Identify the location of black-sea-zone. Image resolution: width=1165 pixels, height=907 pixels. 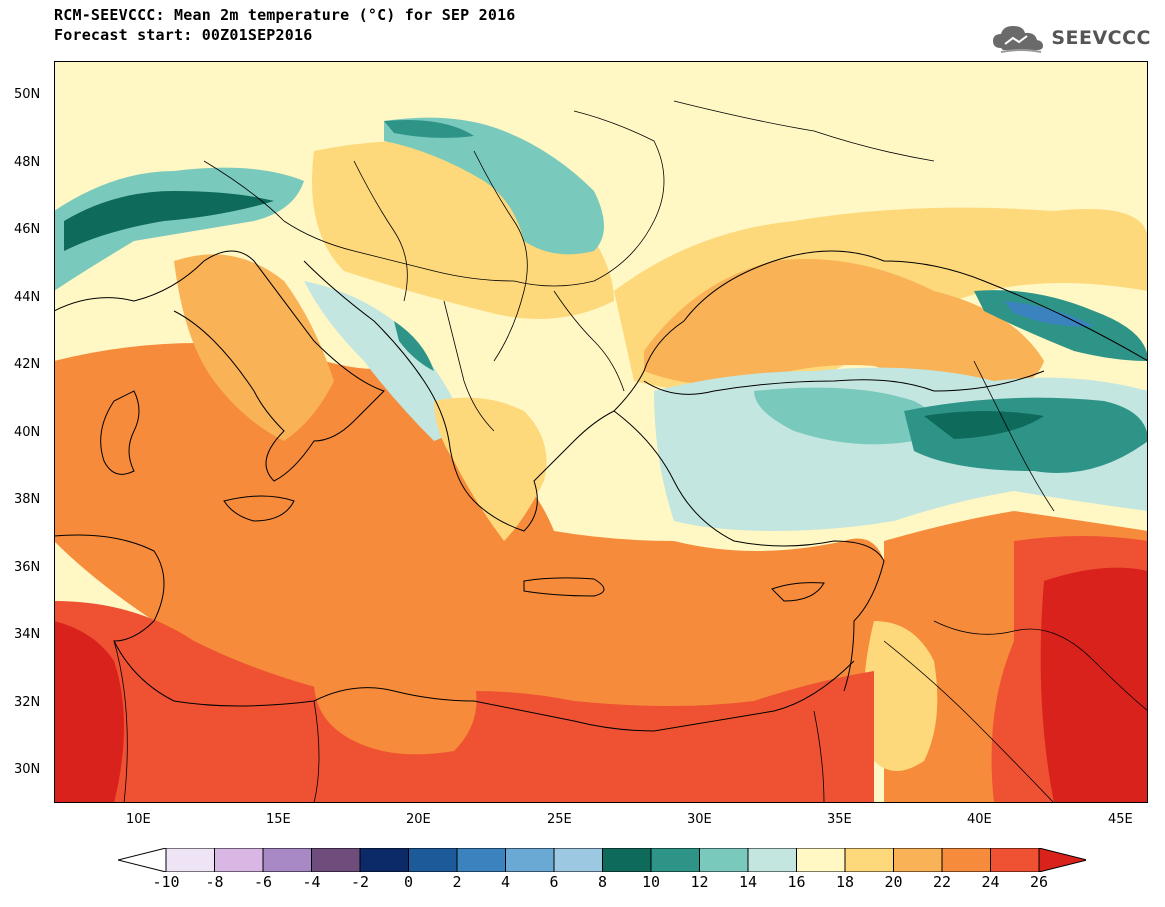
(844, 325).